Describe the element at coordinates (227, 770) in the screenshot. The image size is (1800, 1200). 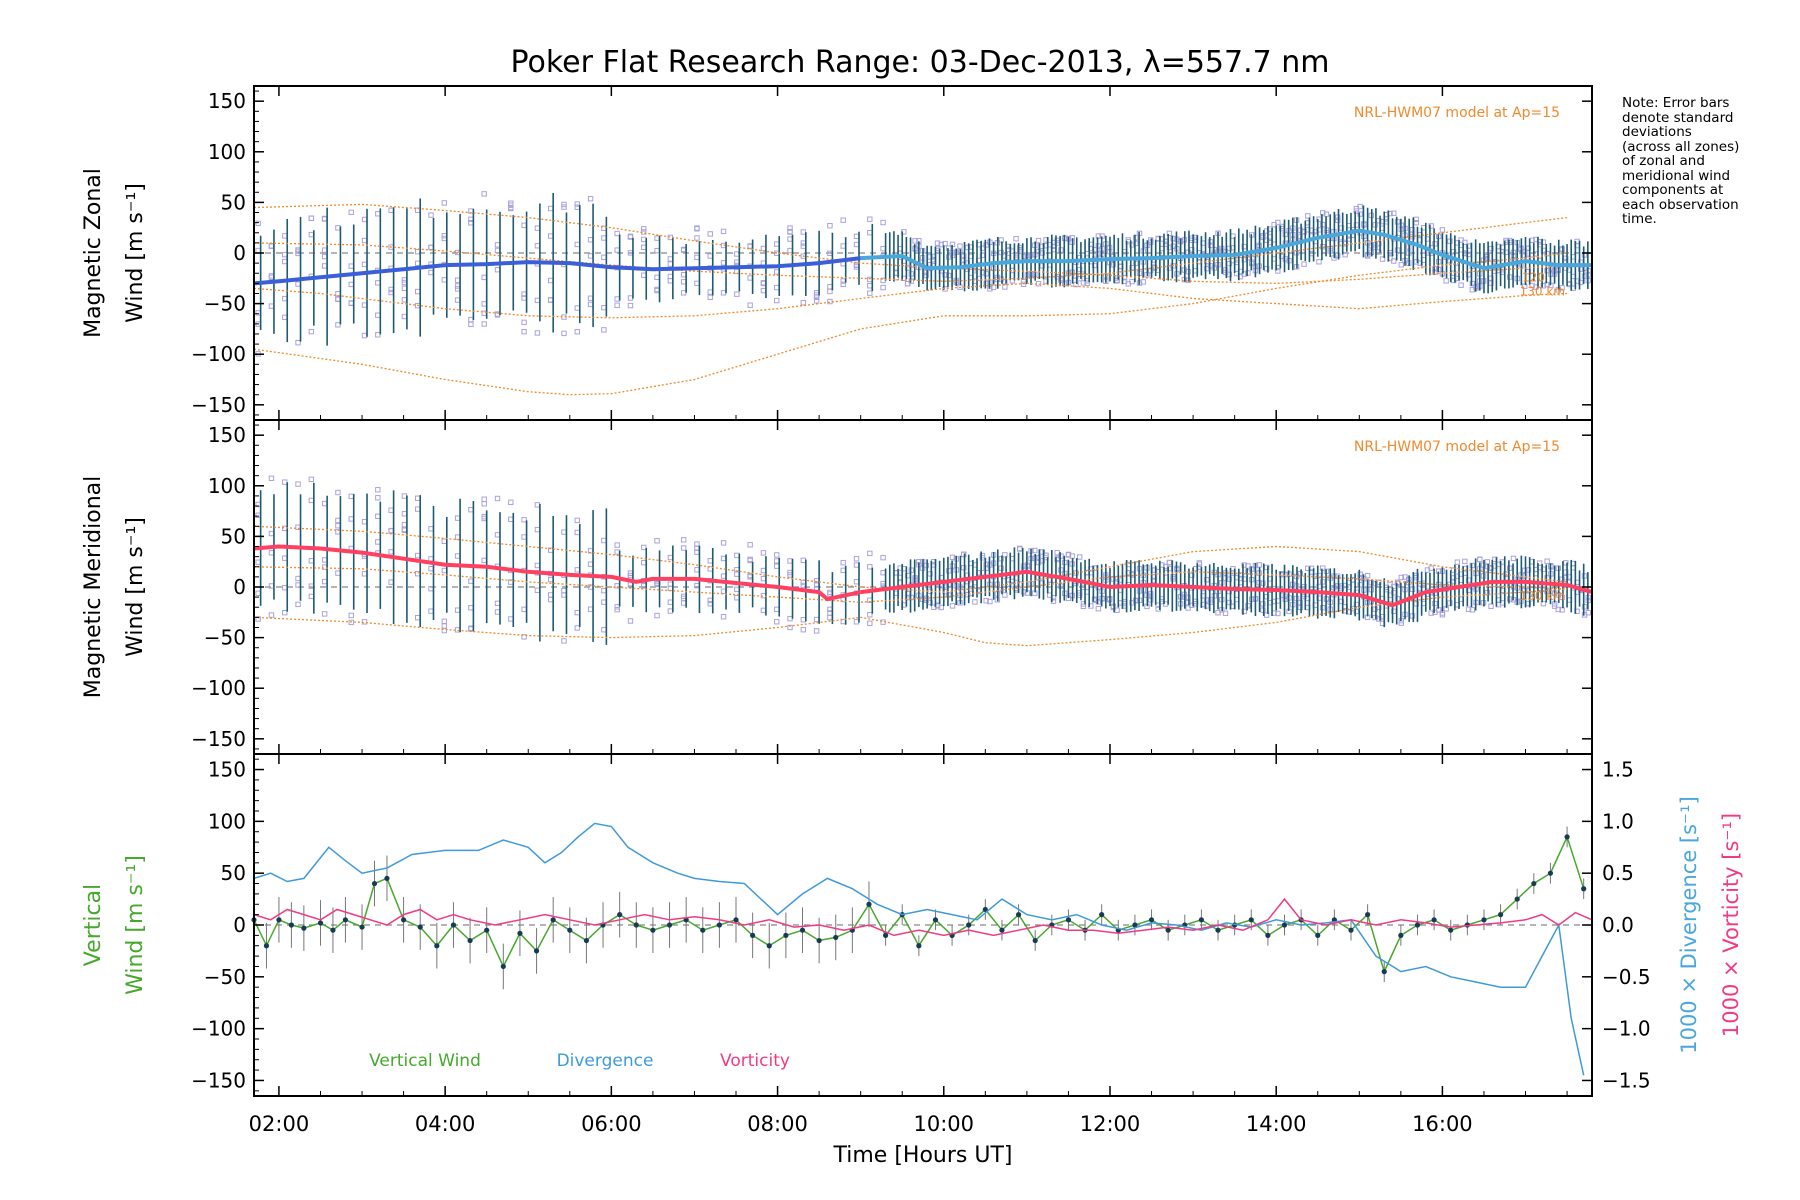
I see `y-tick-label: 150` at that location.